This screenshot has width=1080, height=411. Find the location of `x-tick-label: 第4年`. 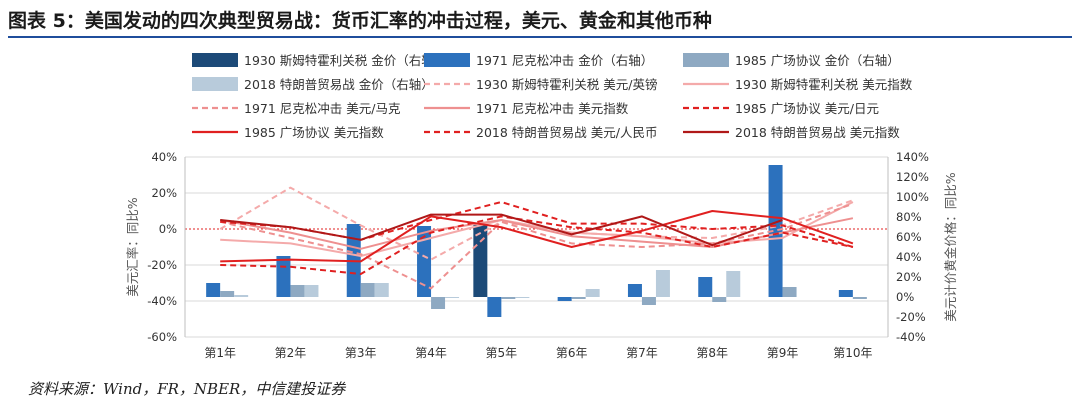

x-tick-label: 第4年 is located at coordinates (431, 353).